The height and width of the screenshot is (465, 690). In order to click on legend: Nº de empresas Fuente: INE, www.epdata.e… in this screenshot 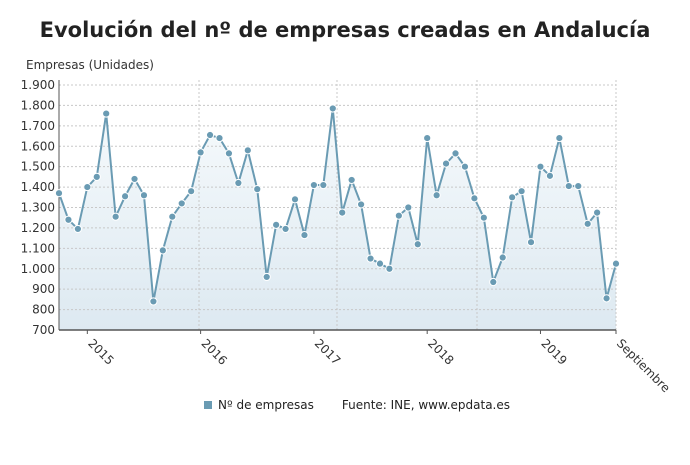, I will do `click(357, 405)`.